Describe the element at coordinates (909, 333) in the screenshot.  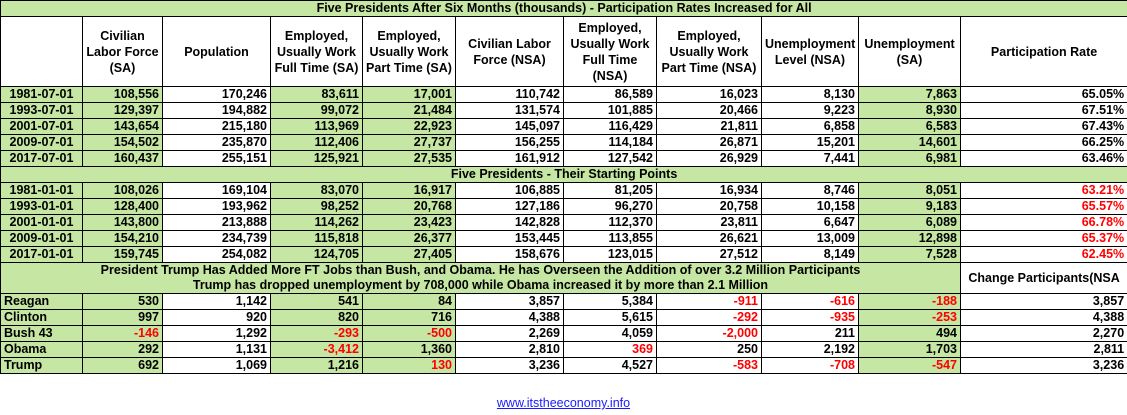
I see `table-cell: 494` at that location.